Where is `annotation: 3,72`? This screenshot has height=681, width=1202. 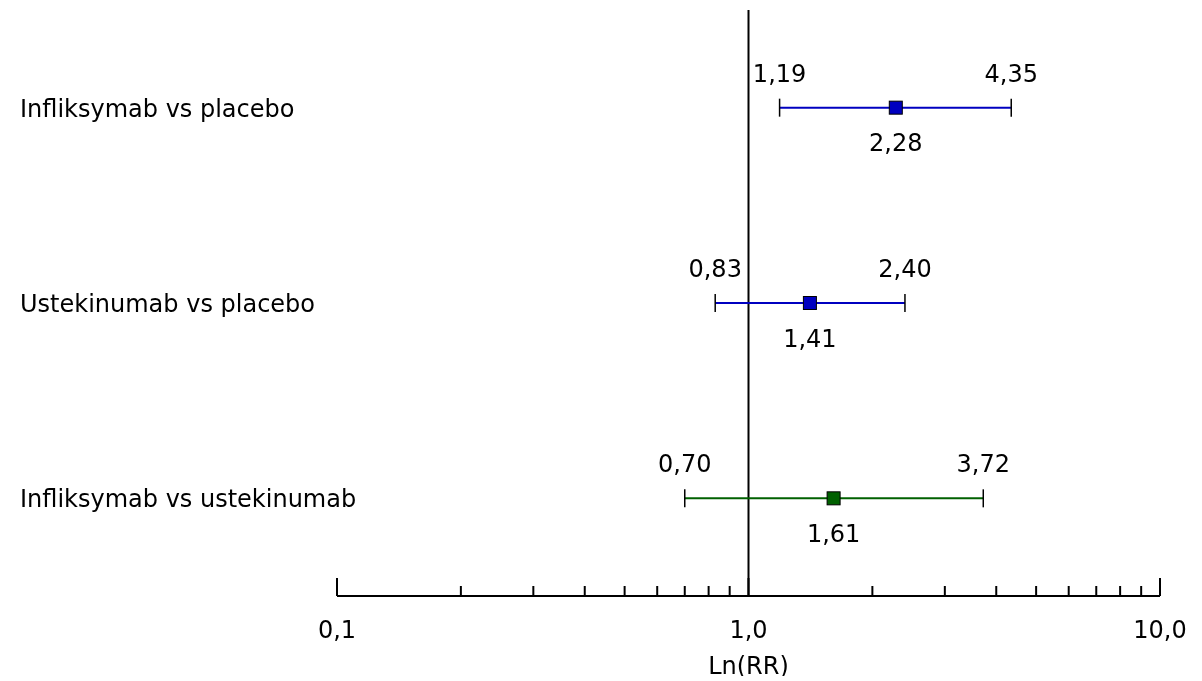 annotation: 3,72 is located at coordinates (983, 464).